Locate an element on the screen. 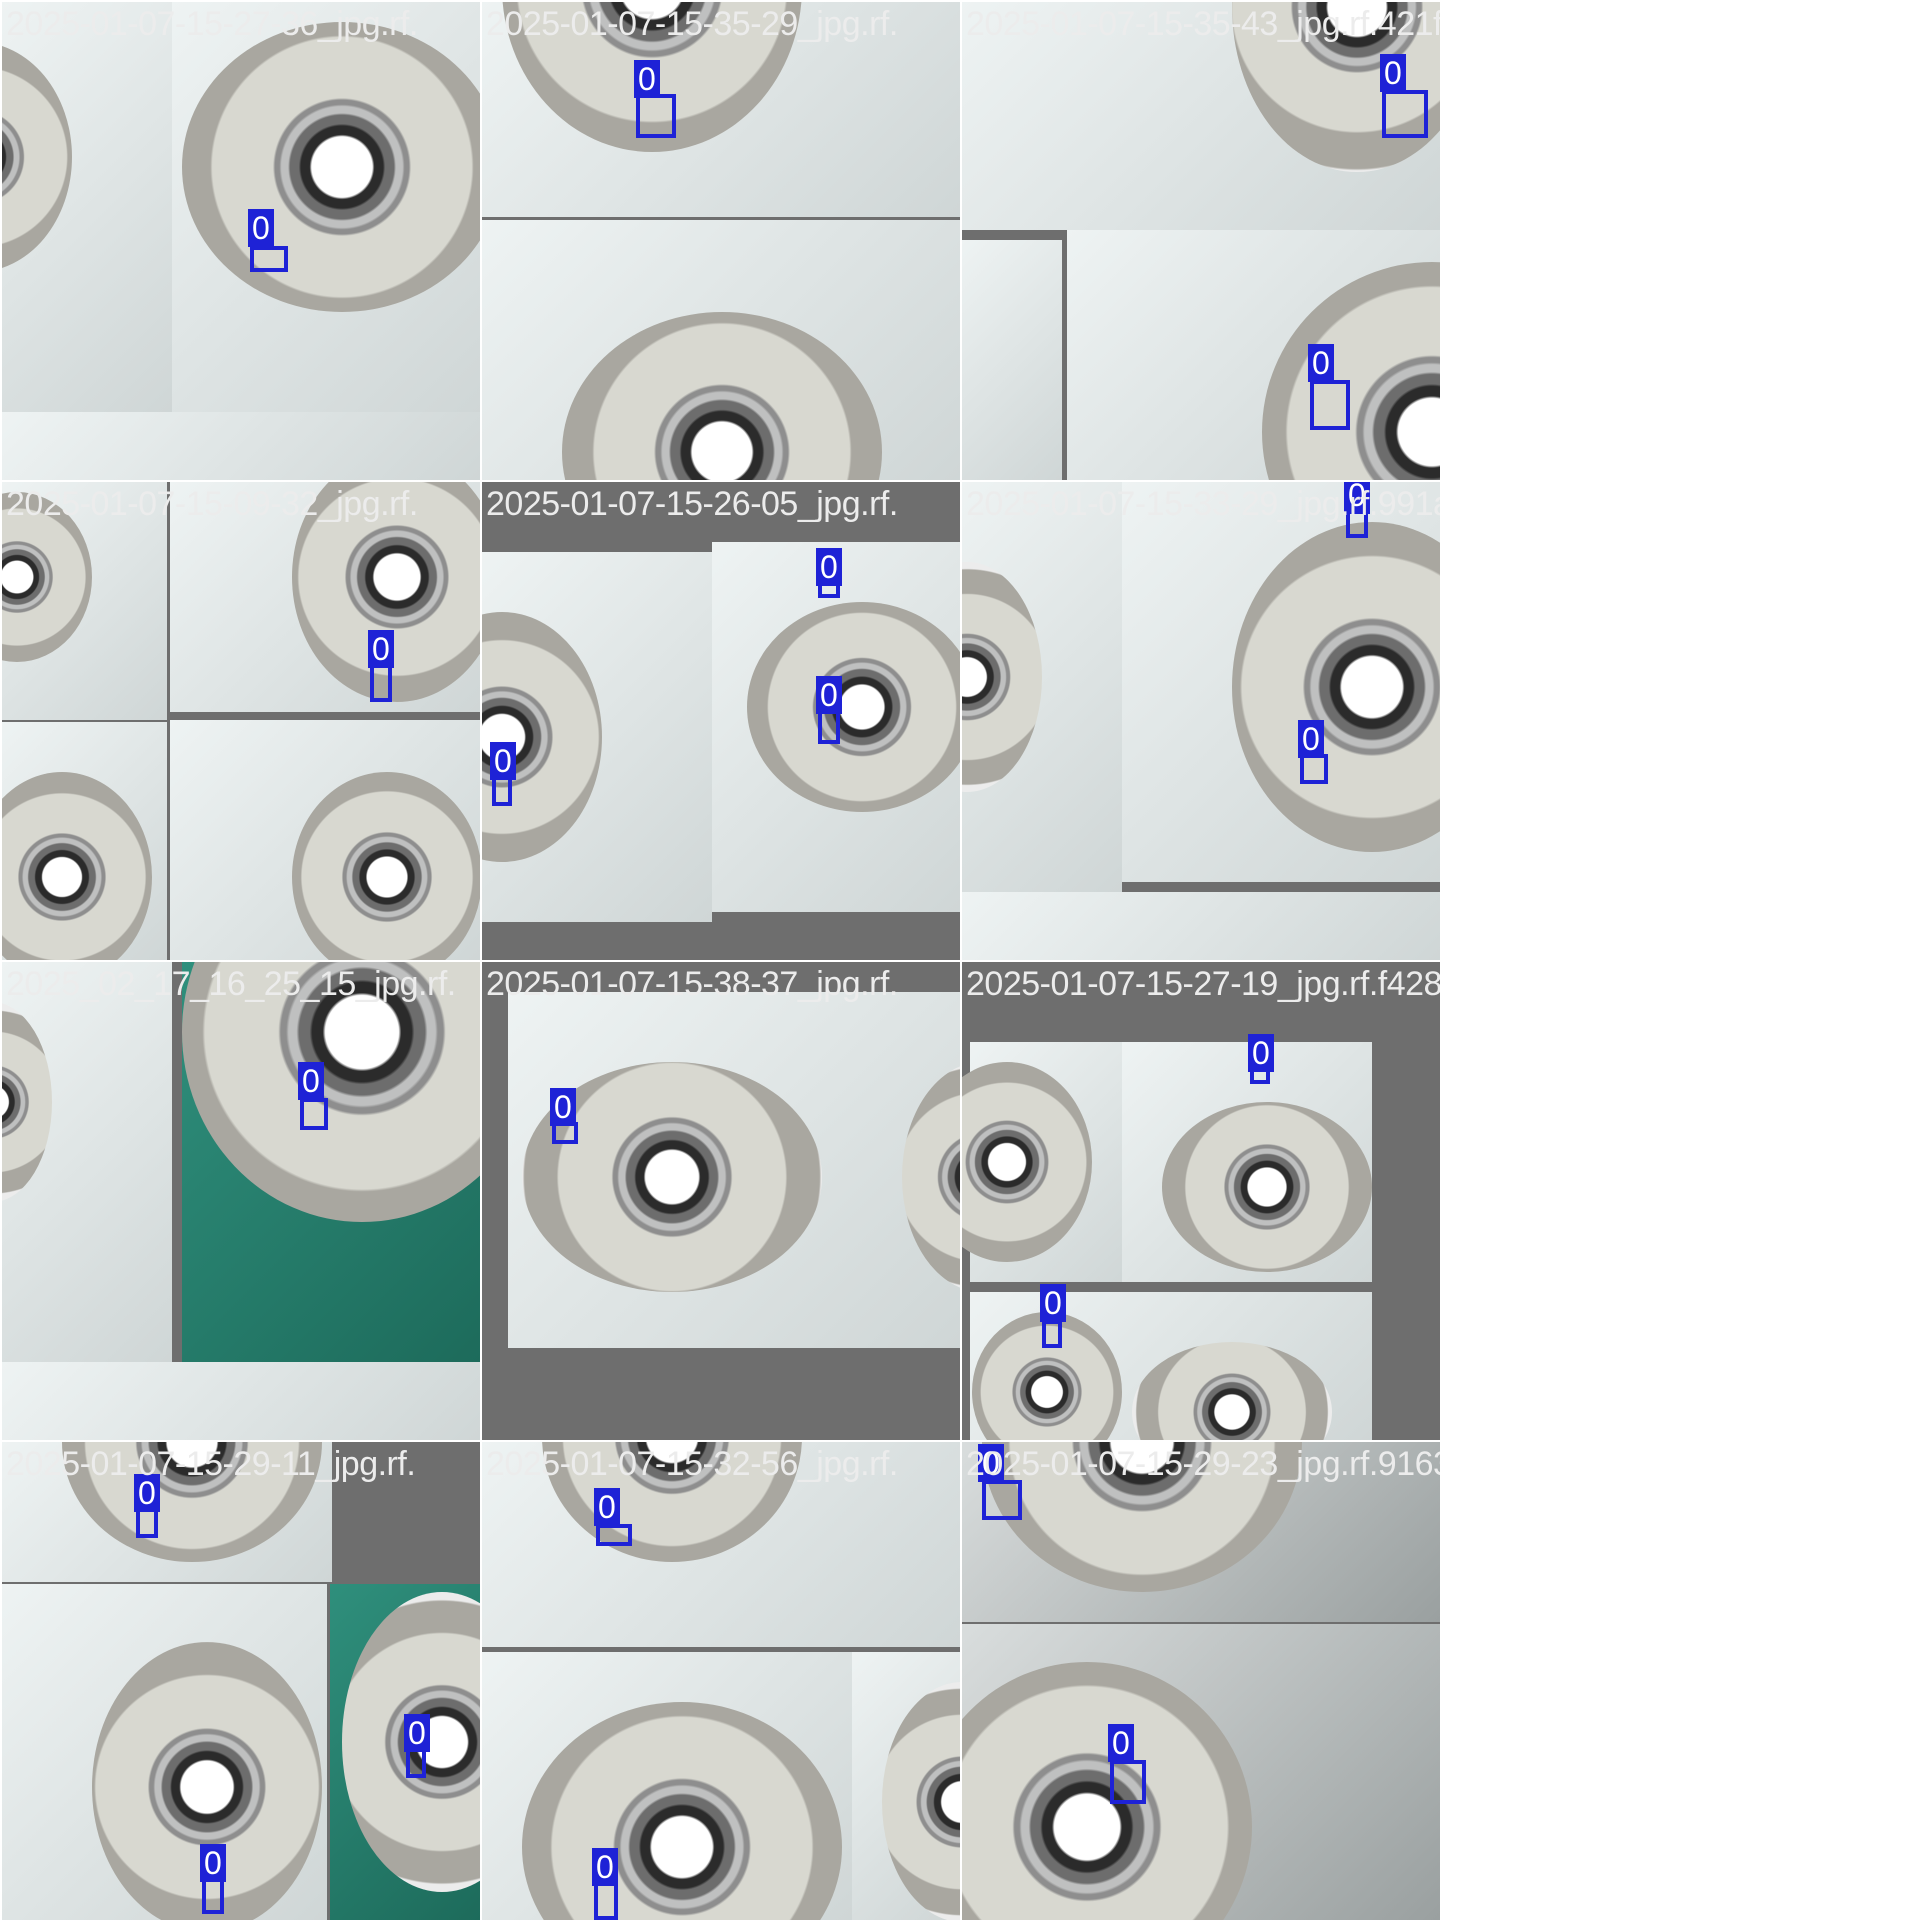 The height and width of the screenshot is (1920, 1920). tile-caption: 2025-01-07-15-29-23_jpg.rf.9163da2446533 is located at coordinates (1203, 1464).